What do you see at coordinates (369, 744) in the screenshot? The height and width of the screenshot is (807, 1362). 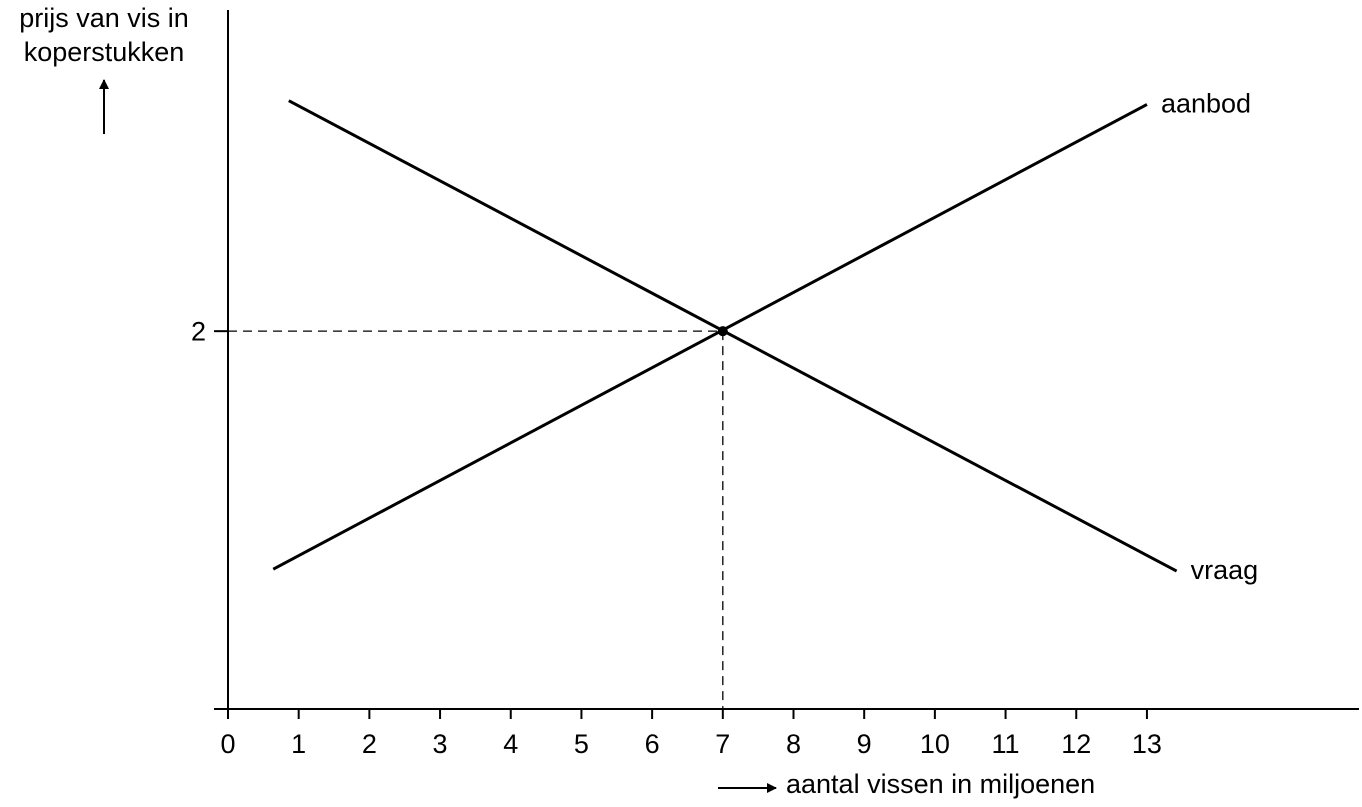 I see `x-tick-label: 2` at bounding box center [369, 744].